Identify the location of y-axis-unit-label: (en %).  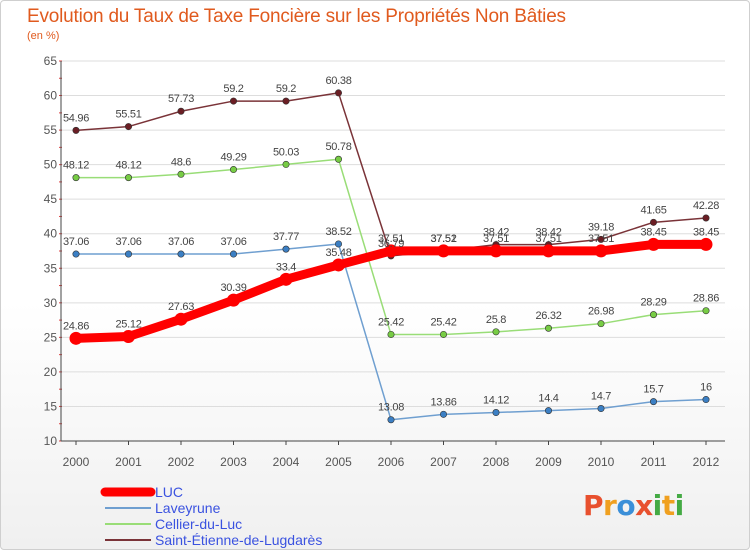
(43, 36).